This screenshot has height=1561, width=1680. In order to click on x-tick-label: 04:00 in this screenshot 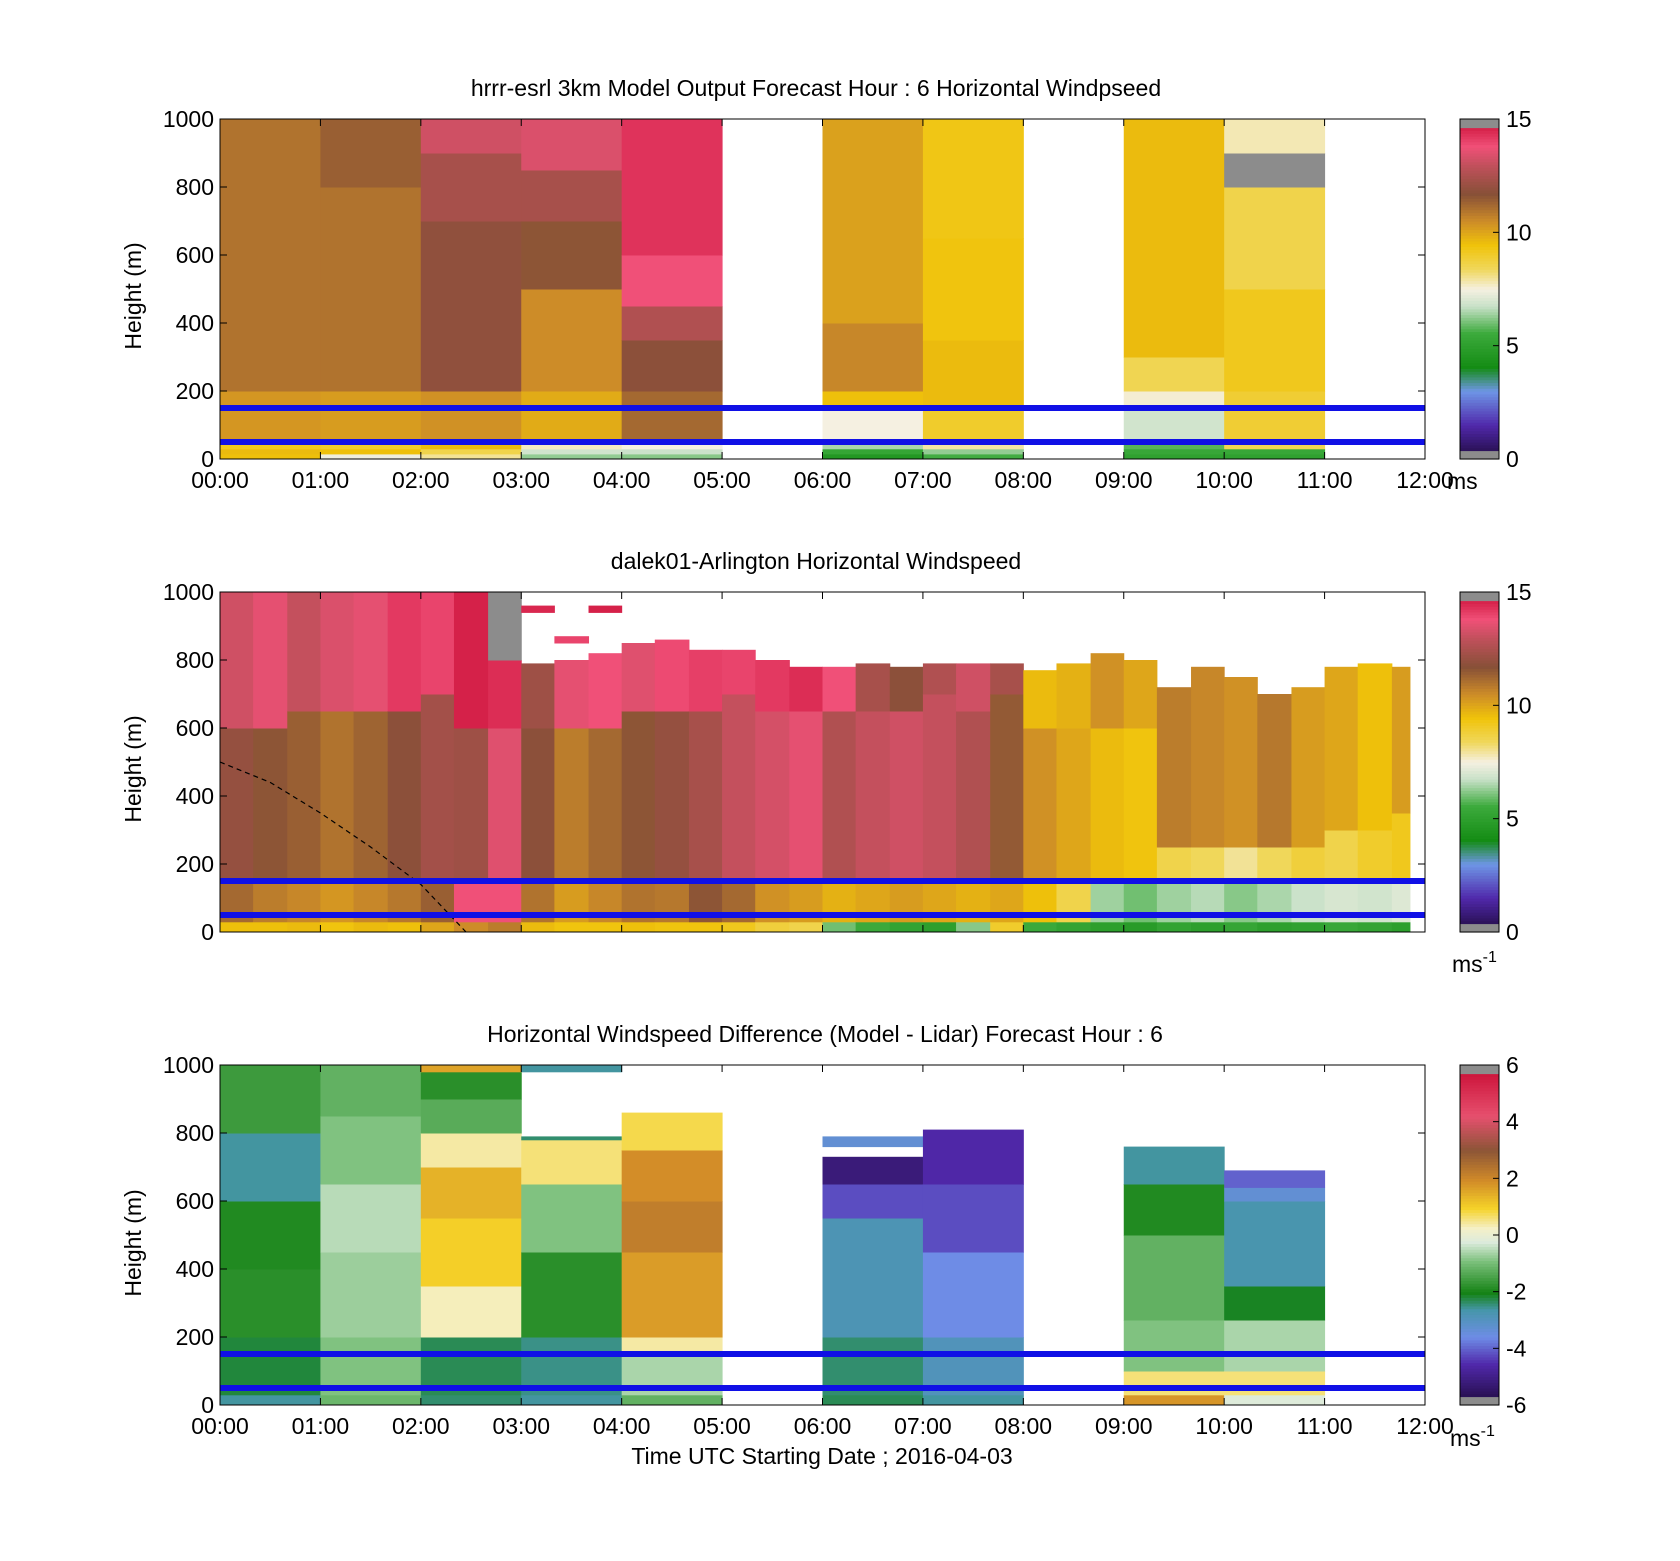, I will do `click(622, 480)`.